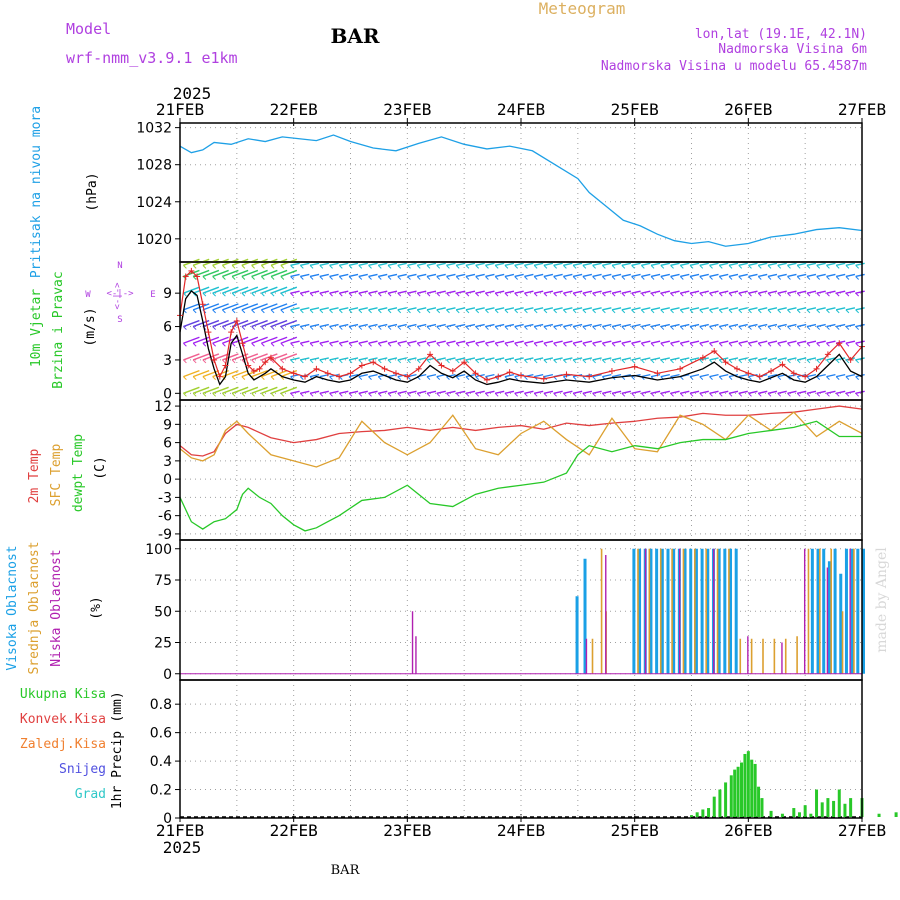 Image resolution: width=900 pixels, height=900 pixels. What do you see at coordinates (505, 611) in the screenshot?
I see `cloud-panel: 0 25 50 75 100` at bounding box center [505, 611].